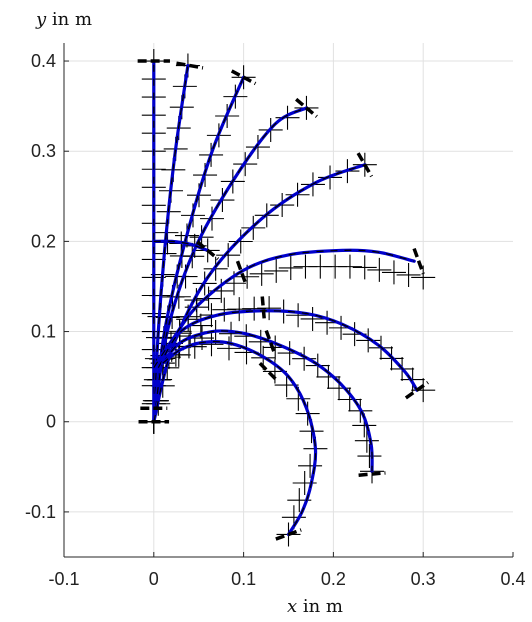 The width and height of the screenshot is (532, 622). What do you see at coordinates (63, 579) in the screenshot?
I see `x-tick-label-0: -0.1` at bounding box center [63, 579].